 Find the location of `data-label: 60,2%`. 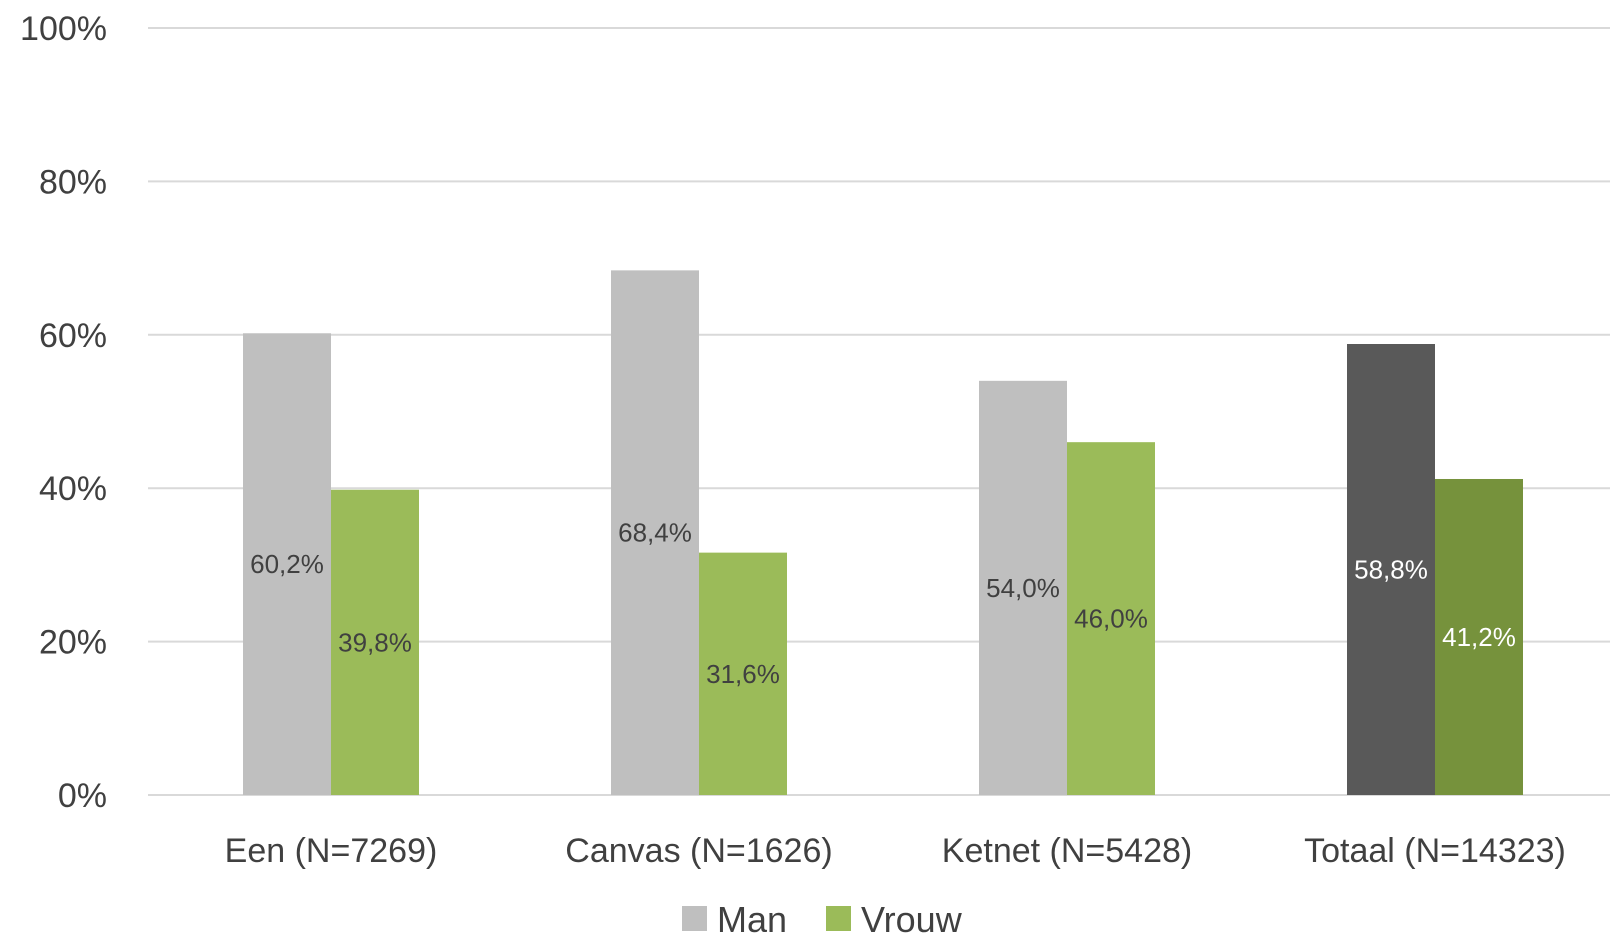

data-label: 60,2% is located at coordinates (287, 564).